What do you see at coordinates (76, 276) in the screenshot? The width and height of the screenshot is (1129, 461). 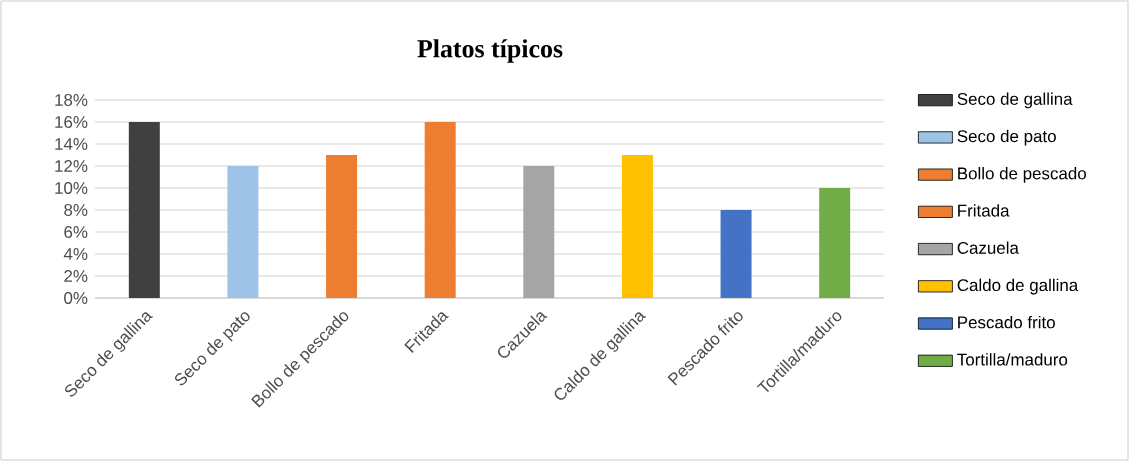 I see `y-tick-label: 2%` at bounding box center [76, 276].